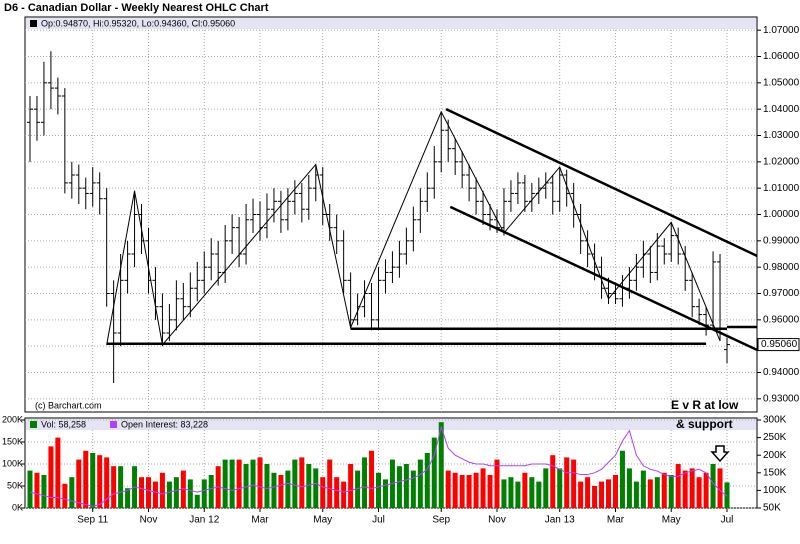  Describe the element at coordinates (705, 405) in the screenshot. I see `annotation: E v R at low` at that location.